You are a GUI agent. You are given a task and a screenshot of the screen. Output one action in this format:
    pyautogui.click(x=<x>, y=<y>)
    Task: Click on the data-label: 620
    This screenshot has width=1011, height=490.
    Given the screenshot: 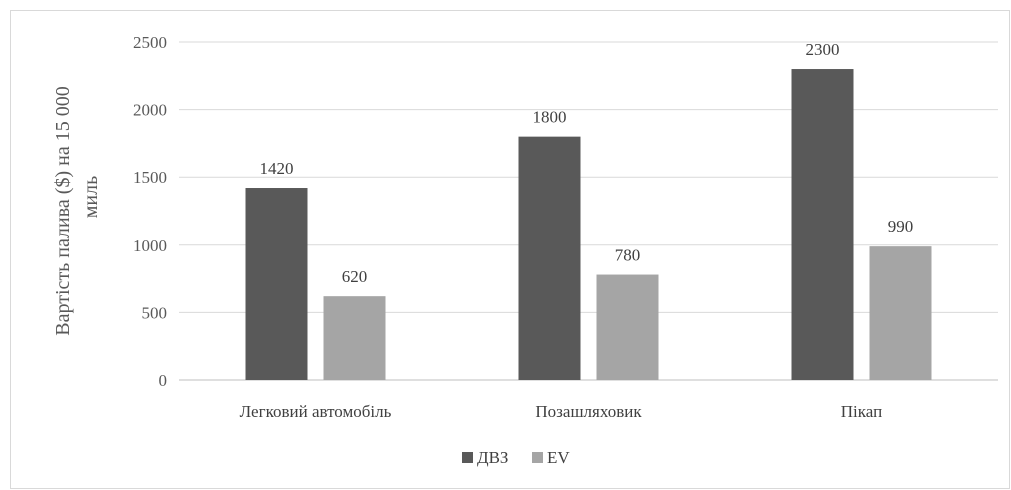 What is the action you would take?
    pyautogui.click(x=355, y=276)
    